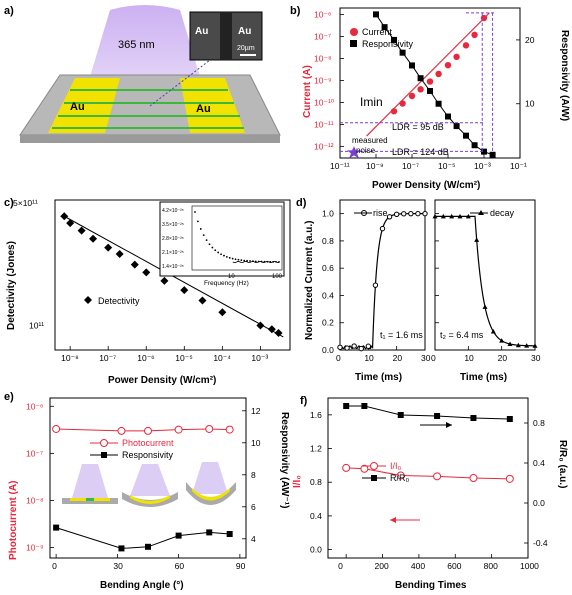  Describe the element at coordinates (173, 239) in the screenshot. I see `inset-ytick-label: 2.8×10⁻²⁵` at that location.